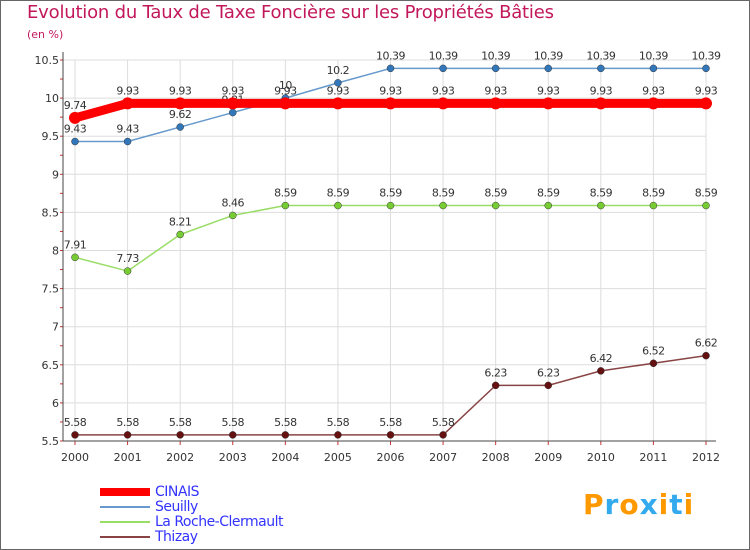 The image size is (750, 550). What do you see at coordinates (180, 457) in the screenshot?
I see `x-tick-label: 2002` at bounding box center [180, 457].